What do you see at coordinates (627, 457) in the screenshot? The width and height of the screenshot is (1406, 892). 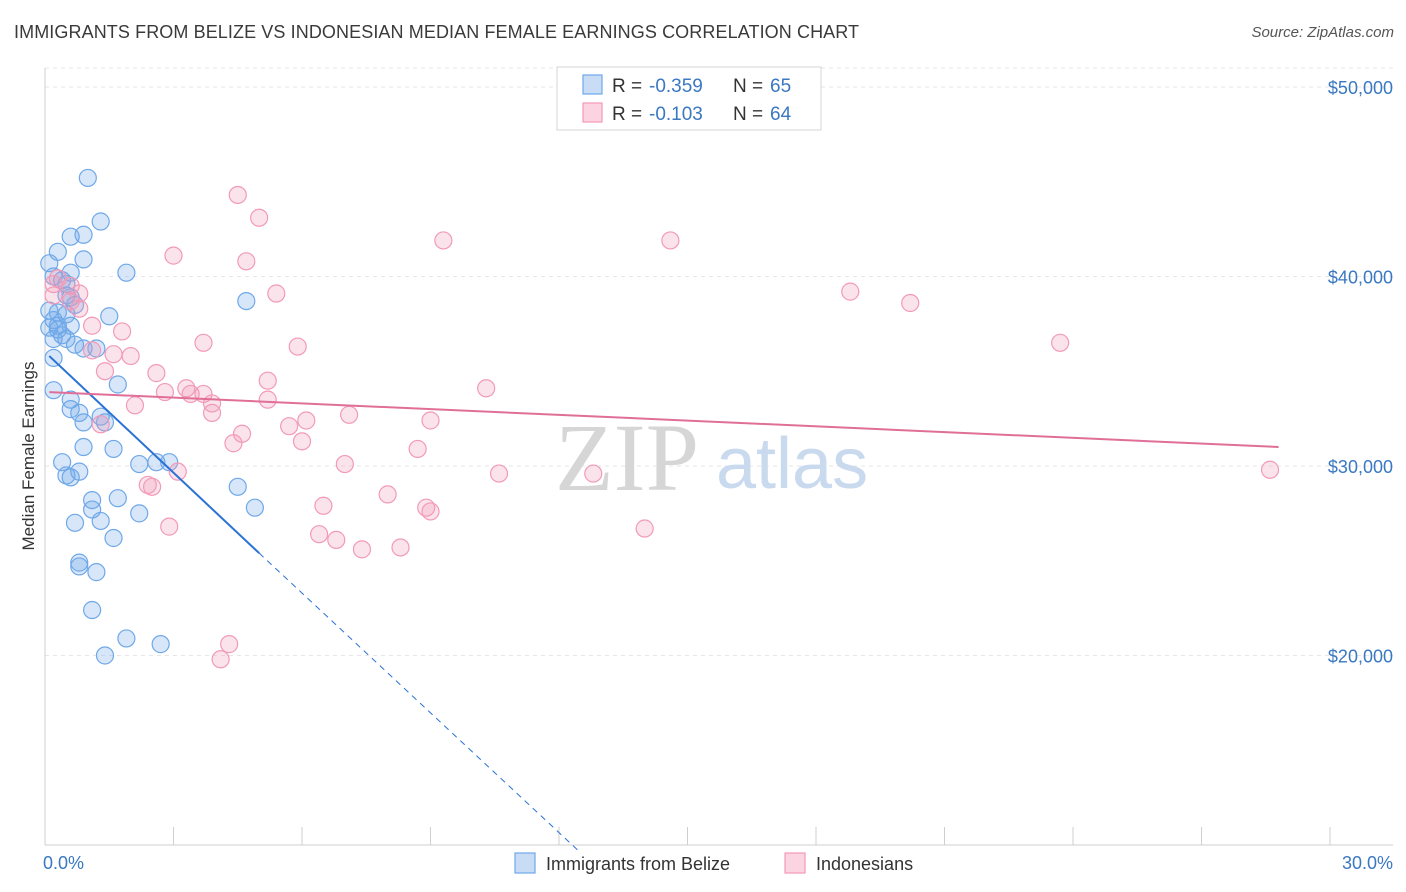 I see `watermark-zip: ZIP` at bounding box center [627, 457].